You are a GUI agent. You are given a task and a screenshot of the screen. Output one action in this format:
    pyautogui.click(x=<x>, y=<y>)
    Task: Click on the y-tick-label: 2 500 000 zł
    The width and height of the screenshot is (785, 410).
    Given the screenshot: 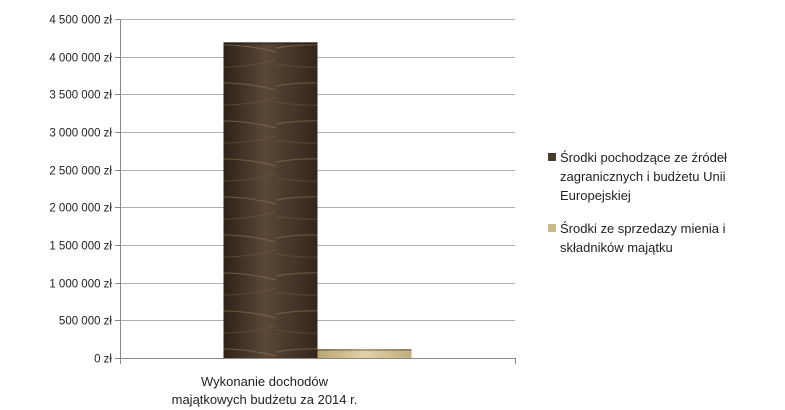 What is the action you would take?
    pyautogui.click(x=80, y=172)
    